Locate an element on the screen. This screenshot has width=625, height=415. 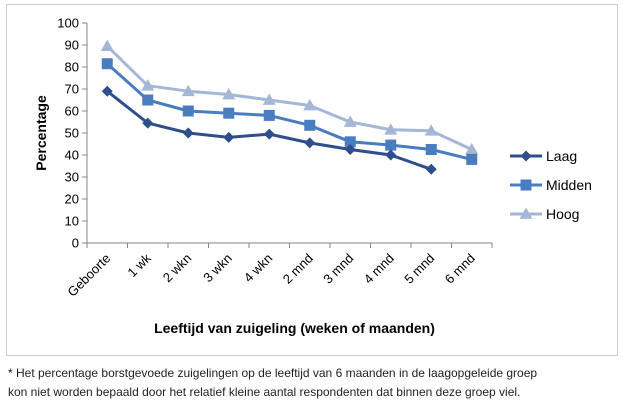
legend: Laag Midden Hoog is located at coordinates (551, 185).